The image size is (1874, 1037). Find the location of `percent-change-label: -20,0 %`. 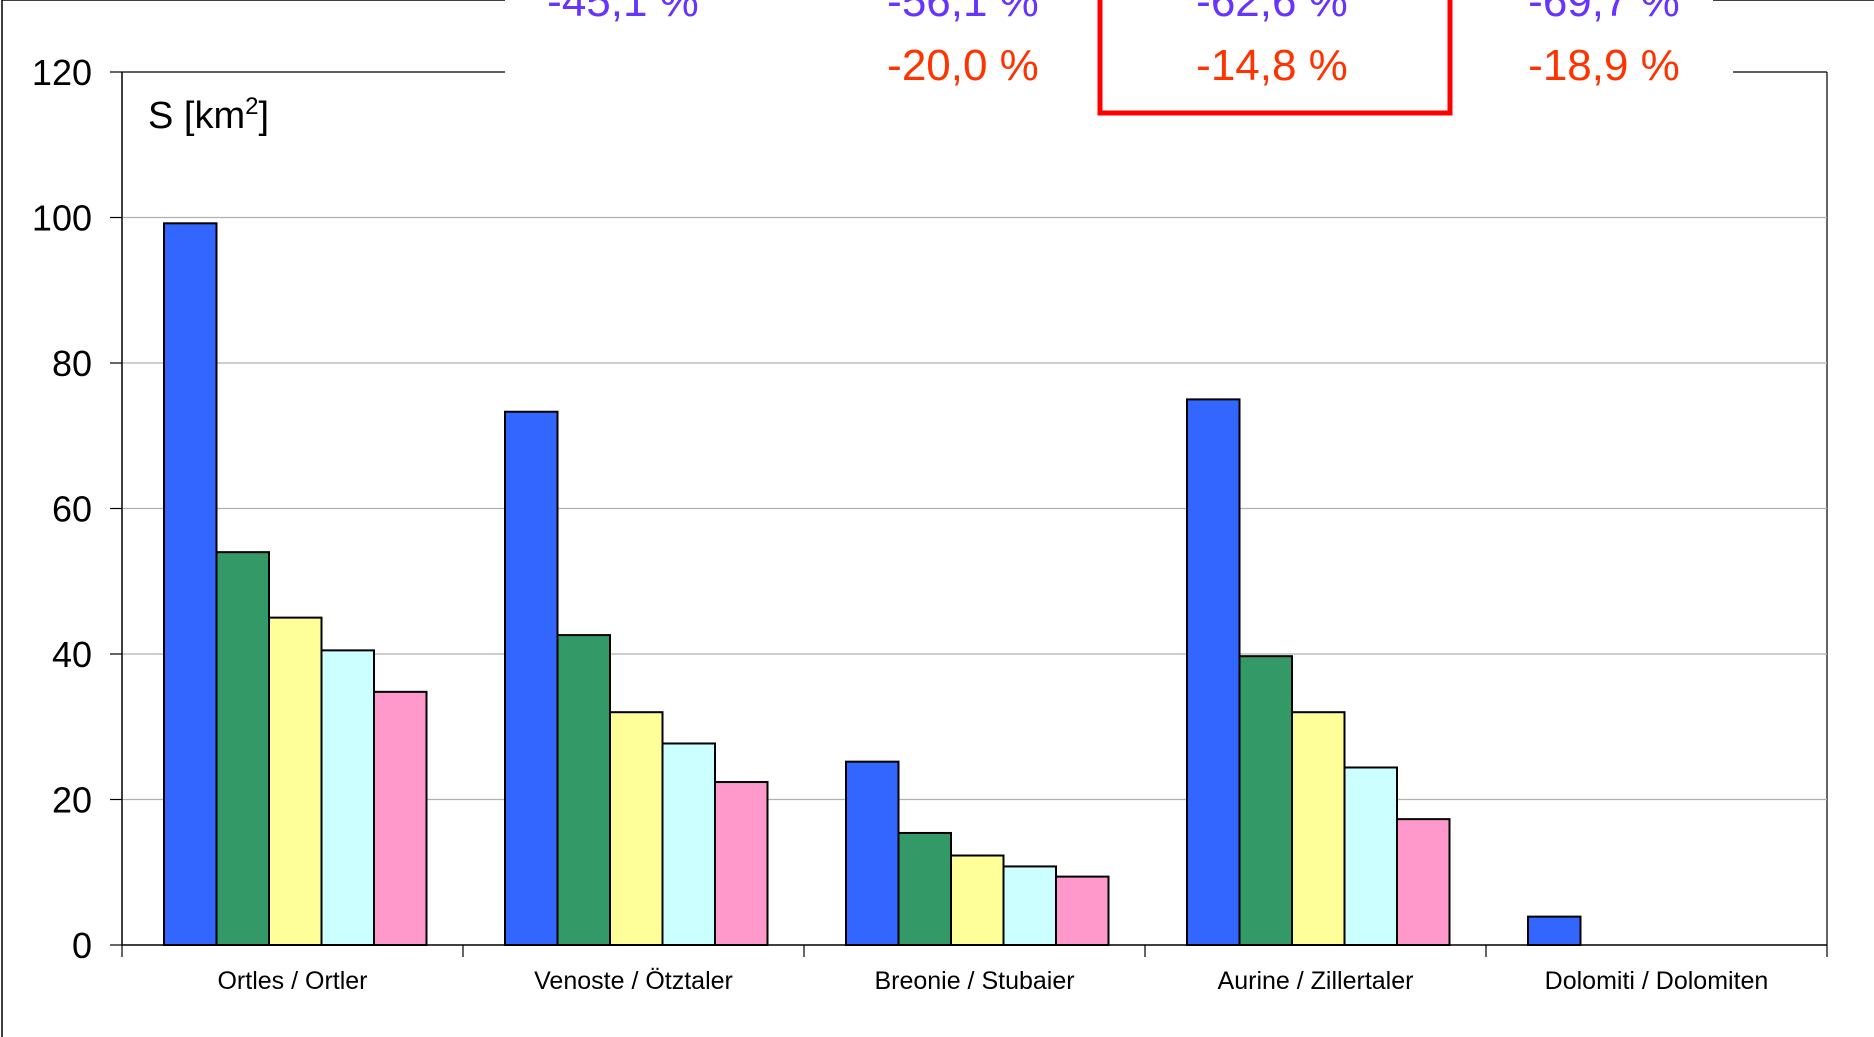

percent-change-label: -20,0 % is located at coordinates (963, 65).